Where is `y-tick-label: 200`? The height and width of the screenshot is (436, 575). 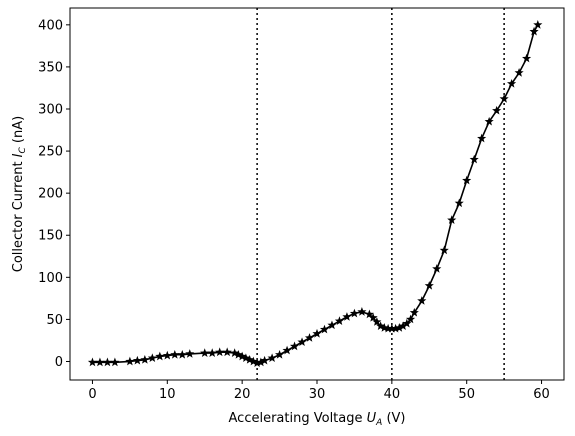 y-tick-label: 200 is located at coordinates (50, 194).